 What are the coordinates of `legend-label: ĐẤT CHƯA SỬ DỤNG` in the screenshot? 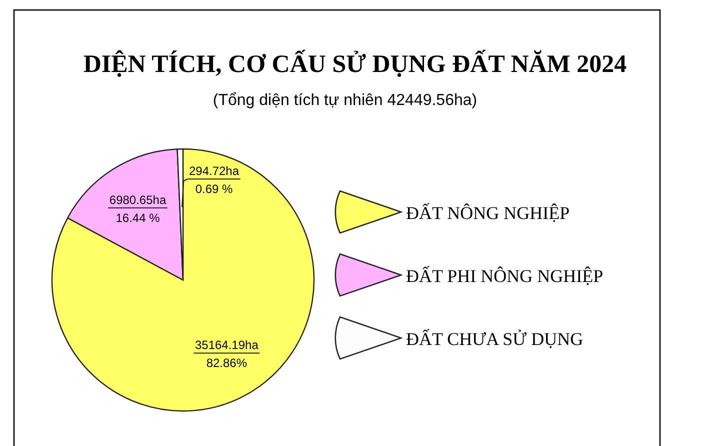 It's located at (495, 339).